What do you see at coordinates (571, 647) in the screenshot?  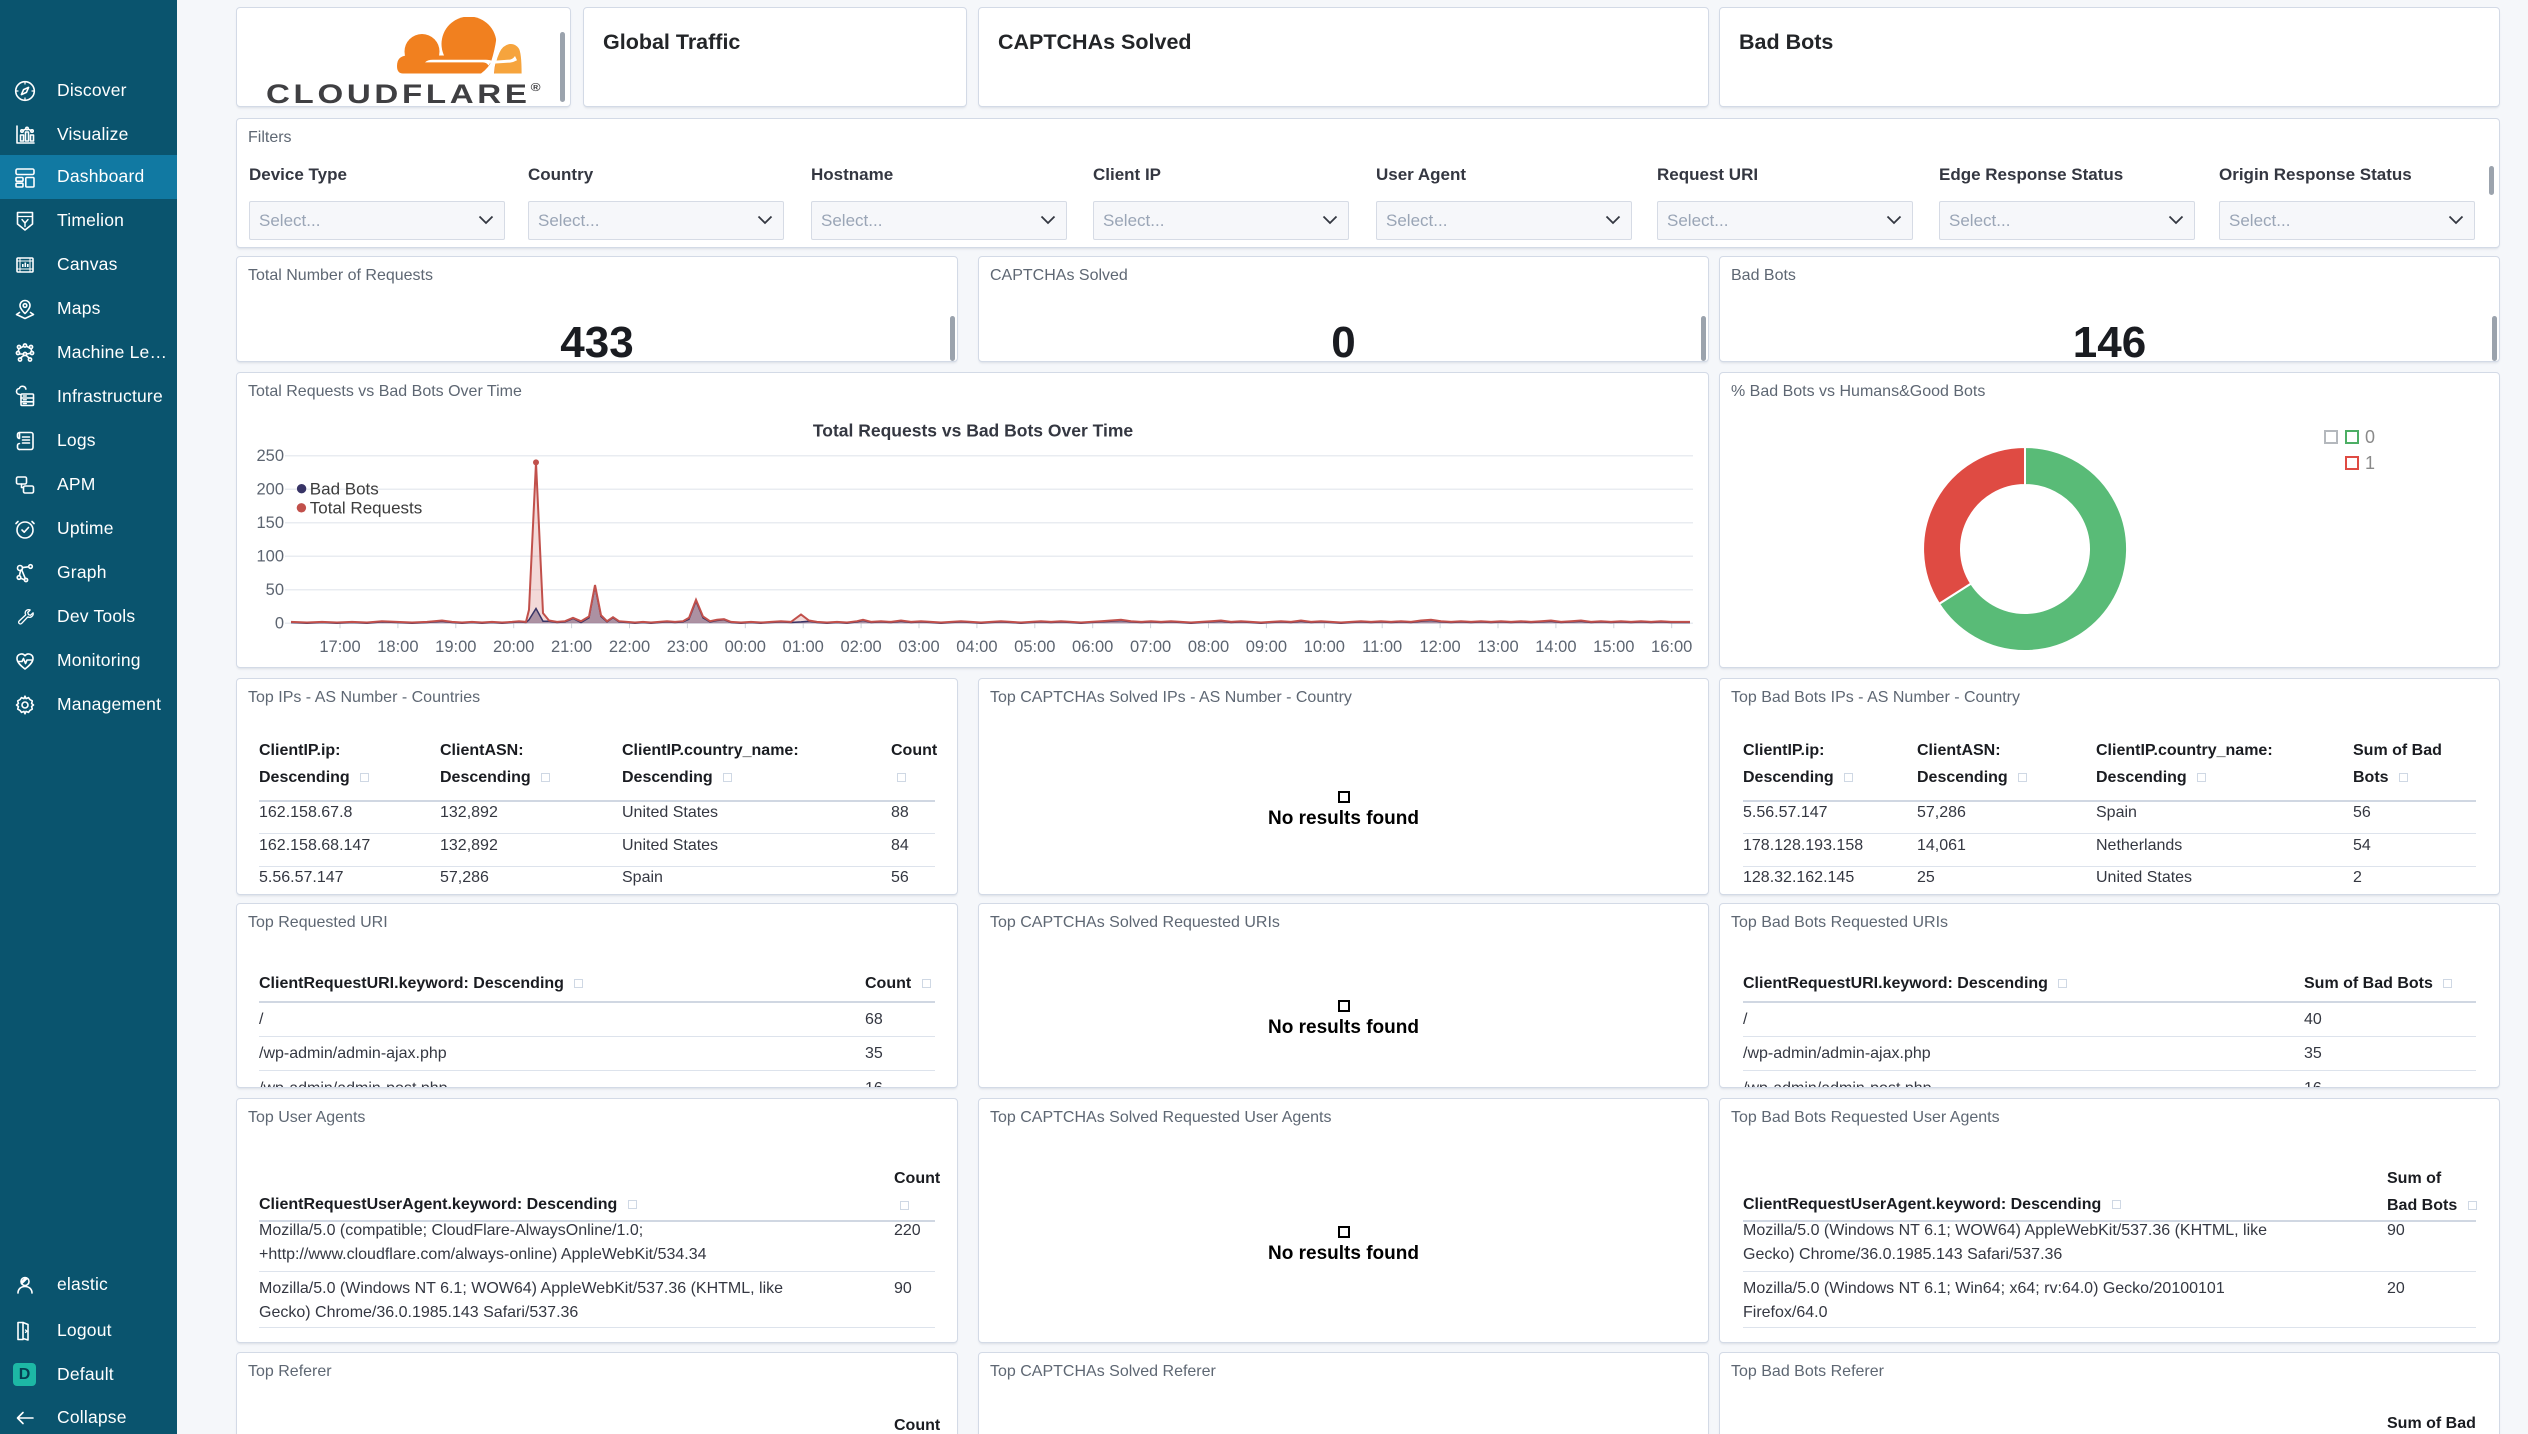 I see `svg-text: 21:00` at bounding box center [571, 647].